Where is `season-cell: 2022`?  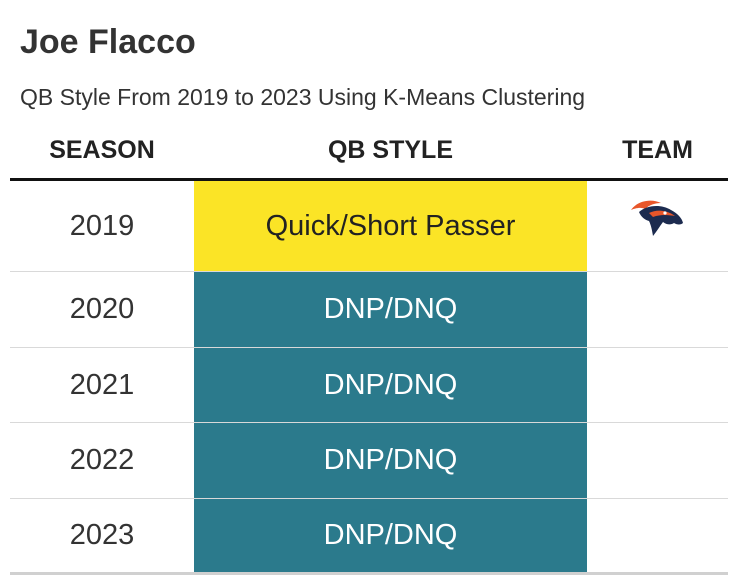
season-cell: 2022 is located at coordinates (102, 460).